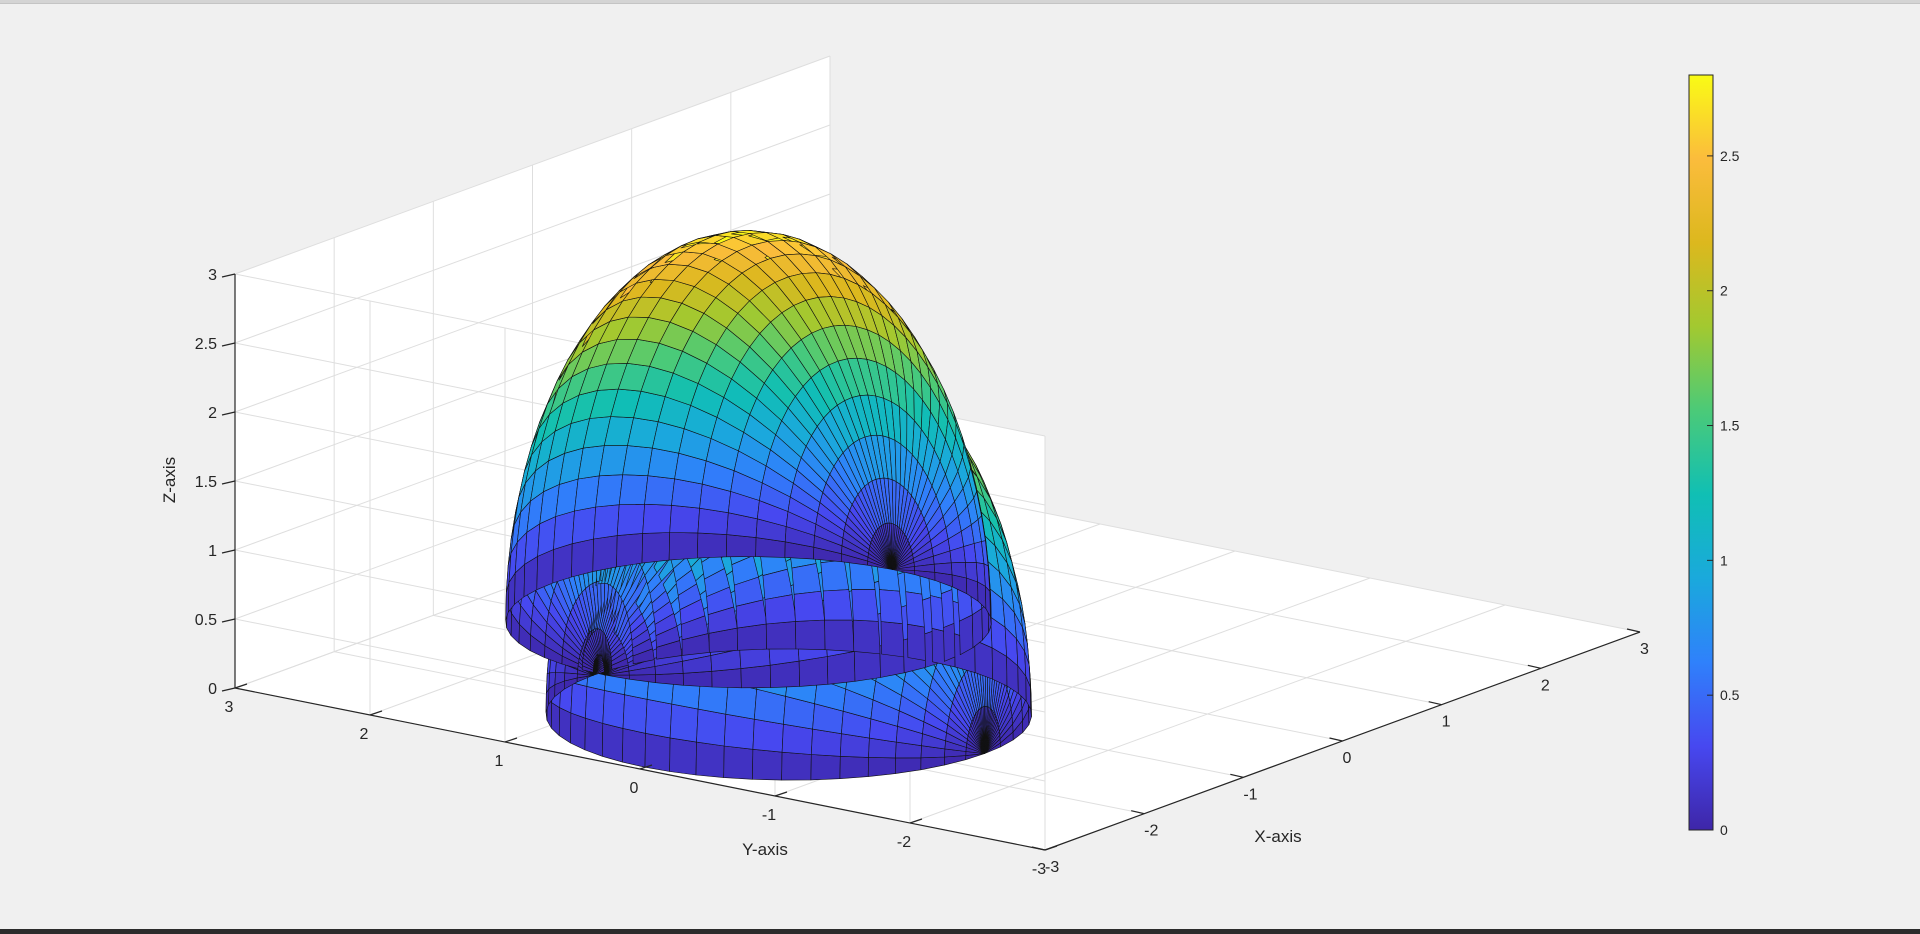 The image size is (1920, 934). What do you see at coordinates (206, 344) in the screenshot?
I see `z-tick-label: 2.5` at bounding box center [206, 344].